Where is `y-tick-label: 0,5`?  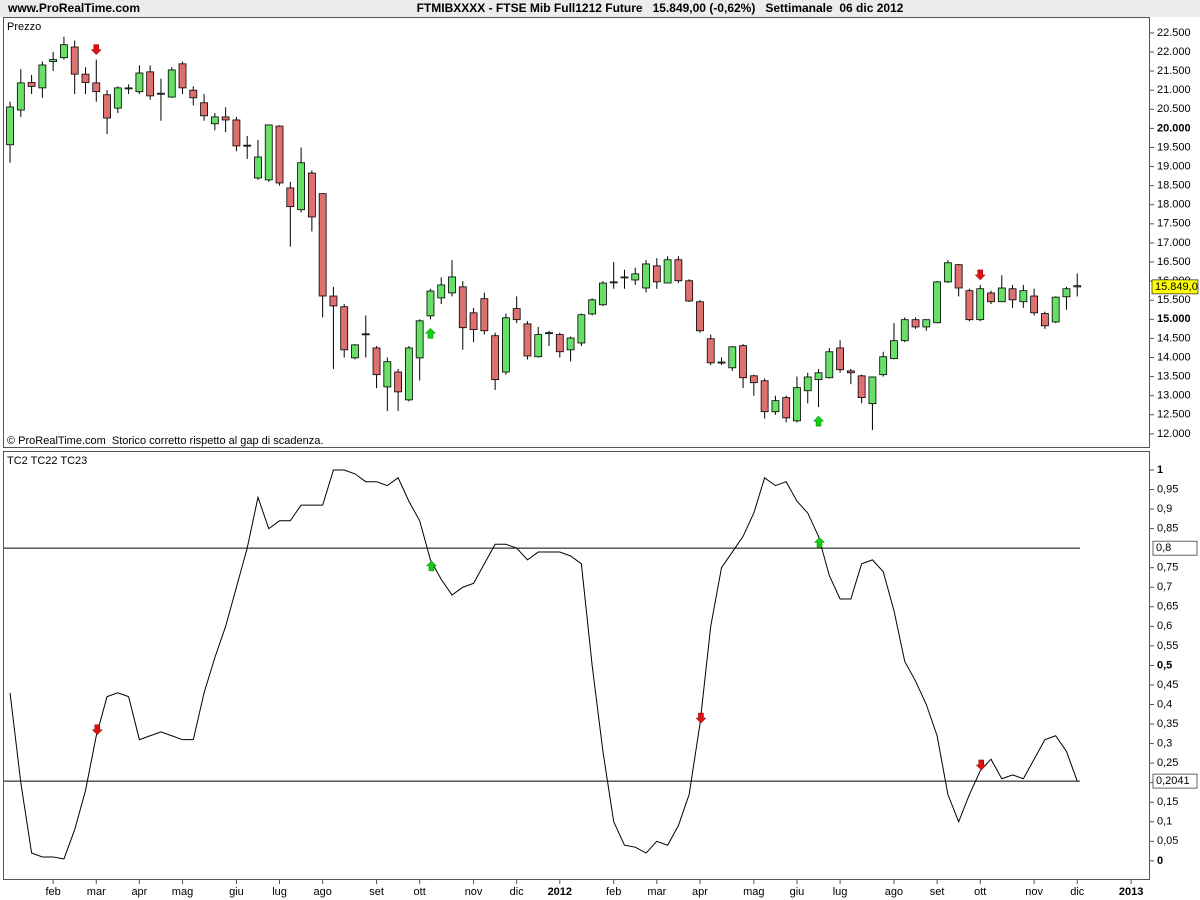
y-tick-label: 0,5 is located at coordinates (1164, 665).